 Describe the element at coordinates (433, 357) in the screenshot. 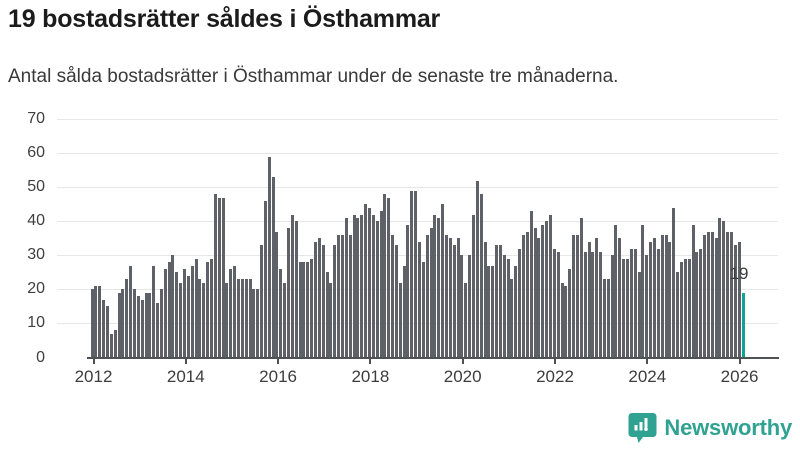

I see `x-axis-line` at that location.